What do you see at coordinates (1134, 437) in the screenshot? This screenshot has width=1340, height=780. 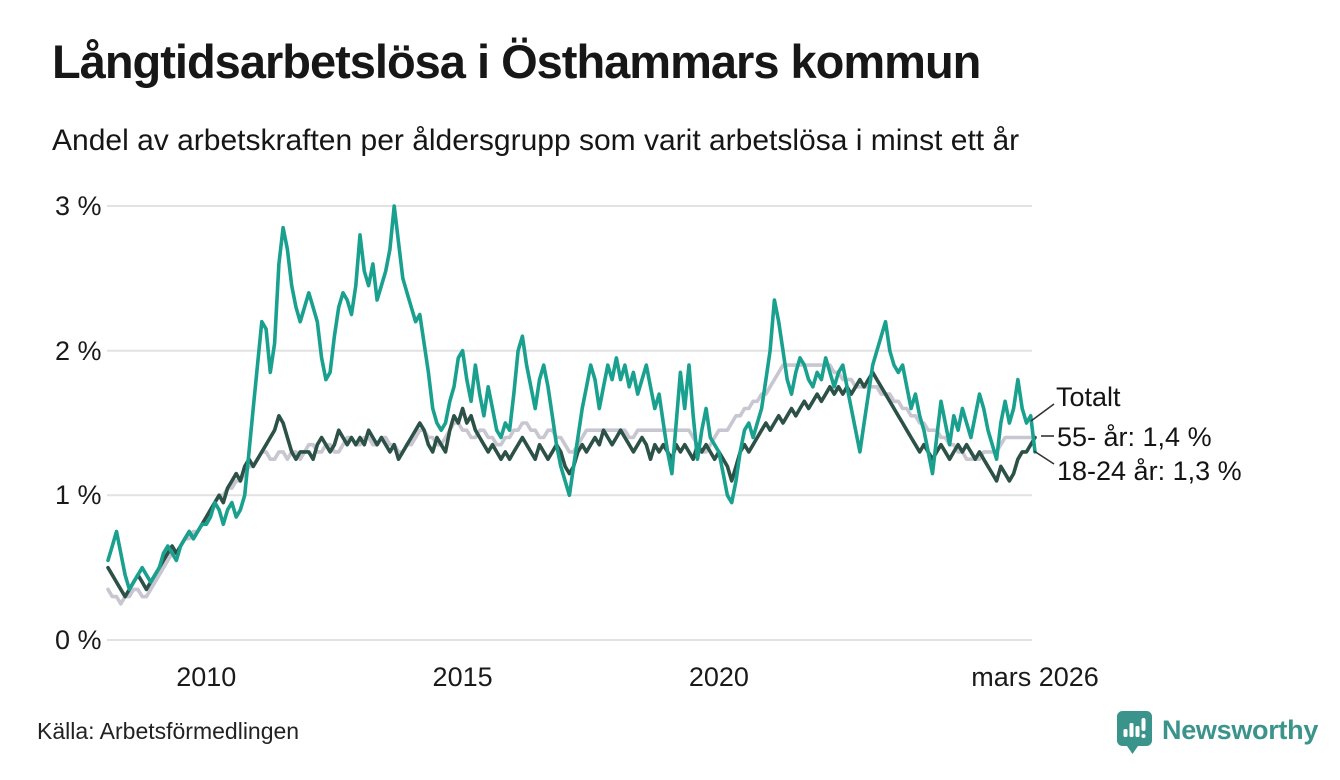 I see `series-label-55-ar: 55- år: 1,4 %` at bounding box center [1134, 437].